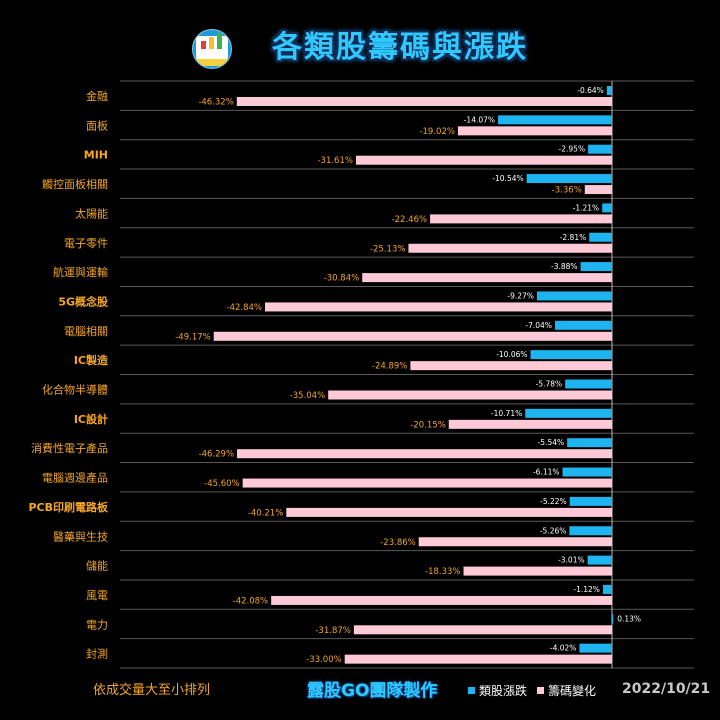 The image size is (720, 720). Describe the element at coordinates (152, 690) in the screenshot. I see `sort-note: 依成交量大至小排列` at that location.